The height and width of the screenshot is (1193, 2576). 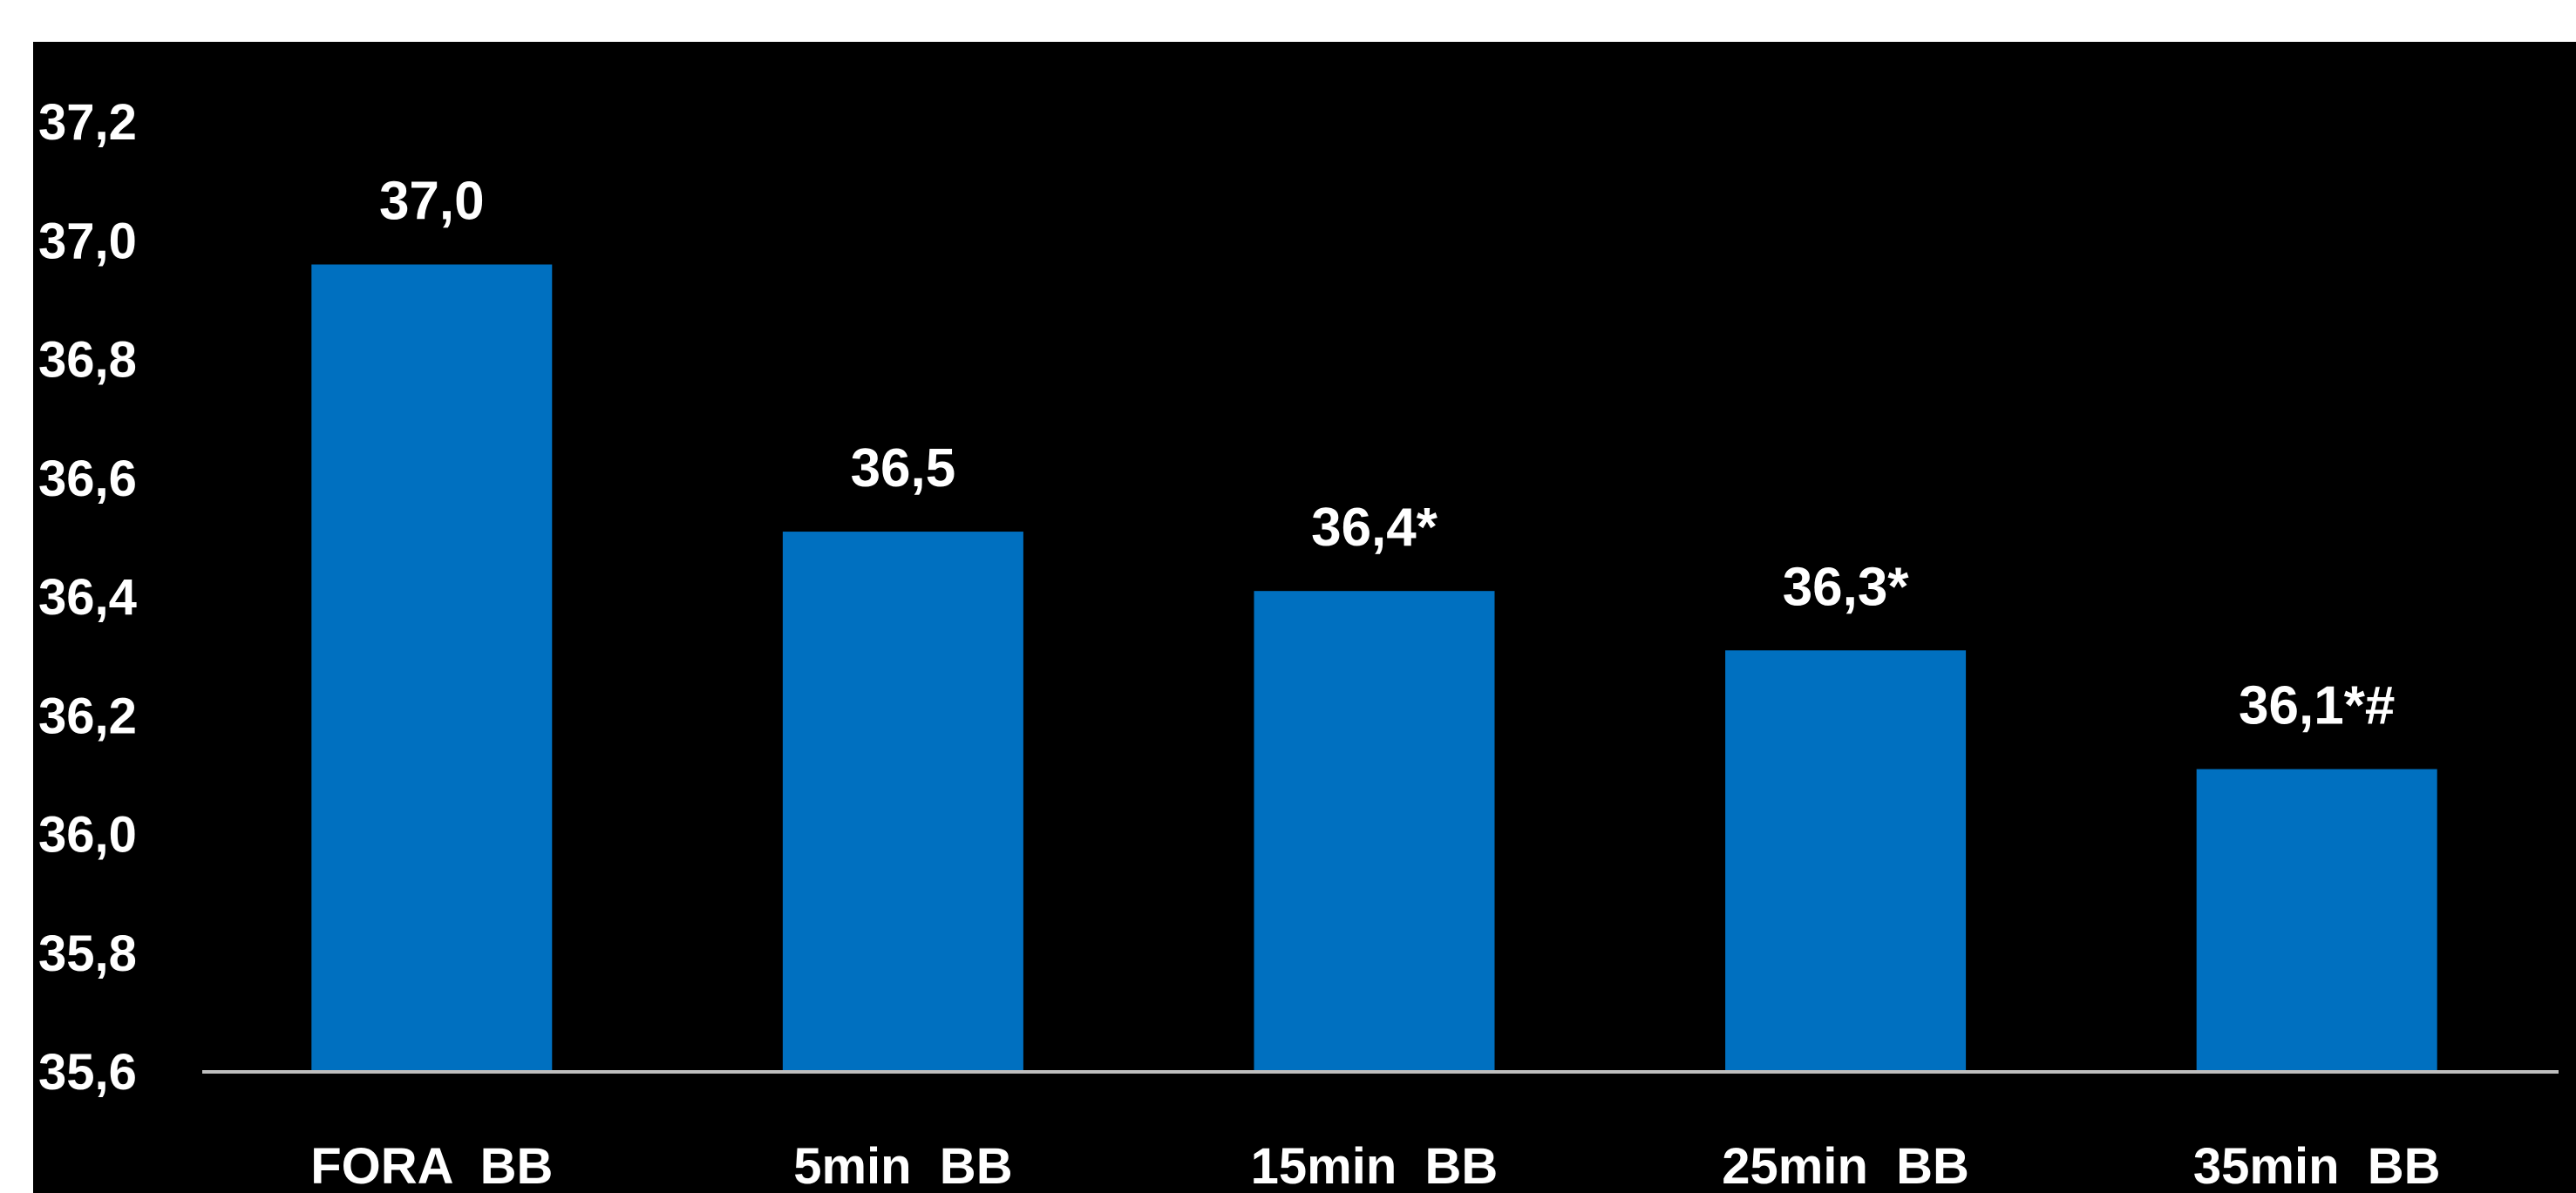 I want to click on bar-value-label: 36,4*, so click(x=1374, y=528).